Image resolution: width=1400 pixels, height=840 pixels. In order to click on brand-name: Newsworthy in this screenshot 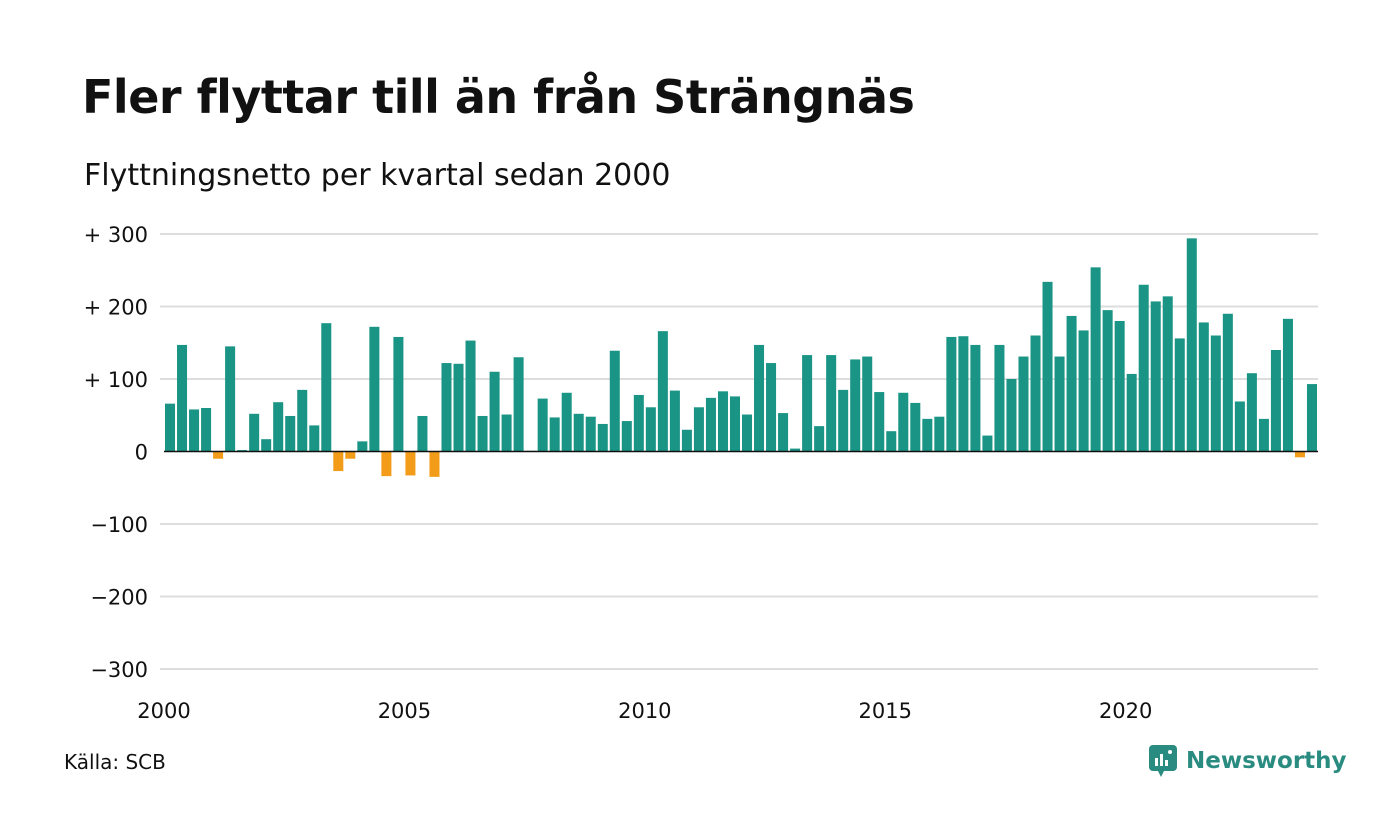, I will do `click(1266, 761)`.